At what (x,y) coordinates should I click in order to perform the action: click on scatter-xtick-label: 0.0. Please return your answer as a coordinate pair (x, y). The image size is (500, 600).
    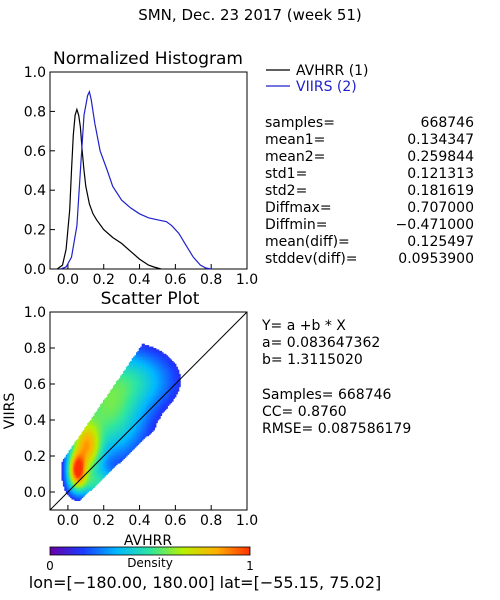
    Looking at the image, I should click on (68, 521).